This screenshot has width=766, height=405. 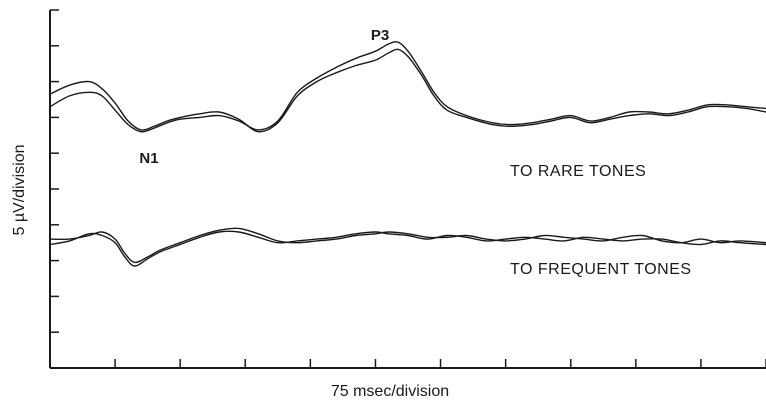 I want to click on frequent-tones-label: TO FREQUENT TONES, so click(x=601, y=269).